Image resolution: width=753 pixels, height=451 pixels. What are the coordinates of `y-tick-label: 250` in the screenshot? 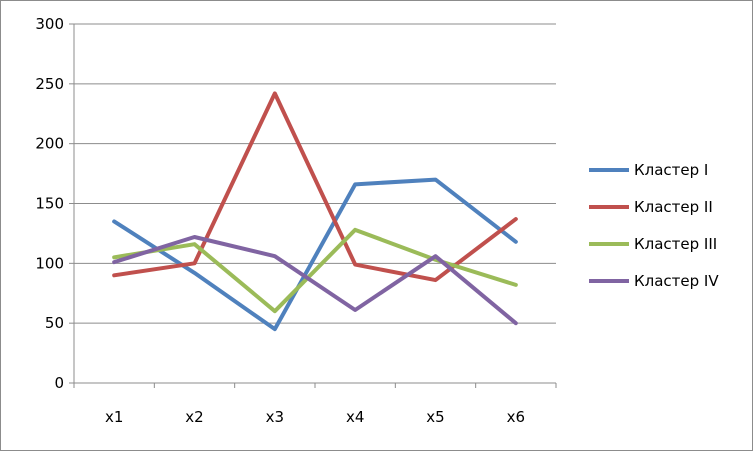 It's located at (49, 84).